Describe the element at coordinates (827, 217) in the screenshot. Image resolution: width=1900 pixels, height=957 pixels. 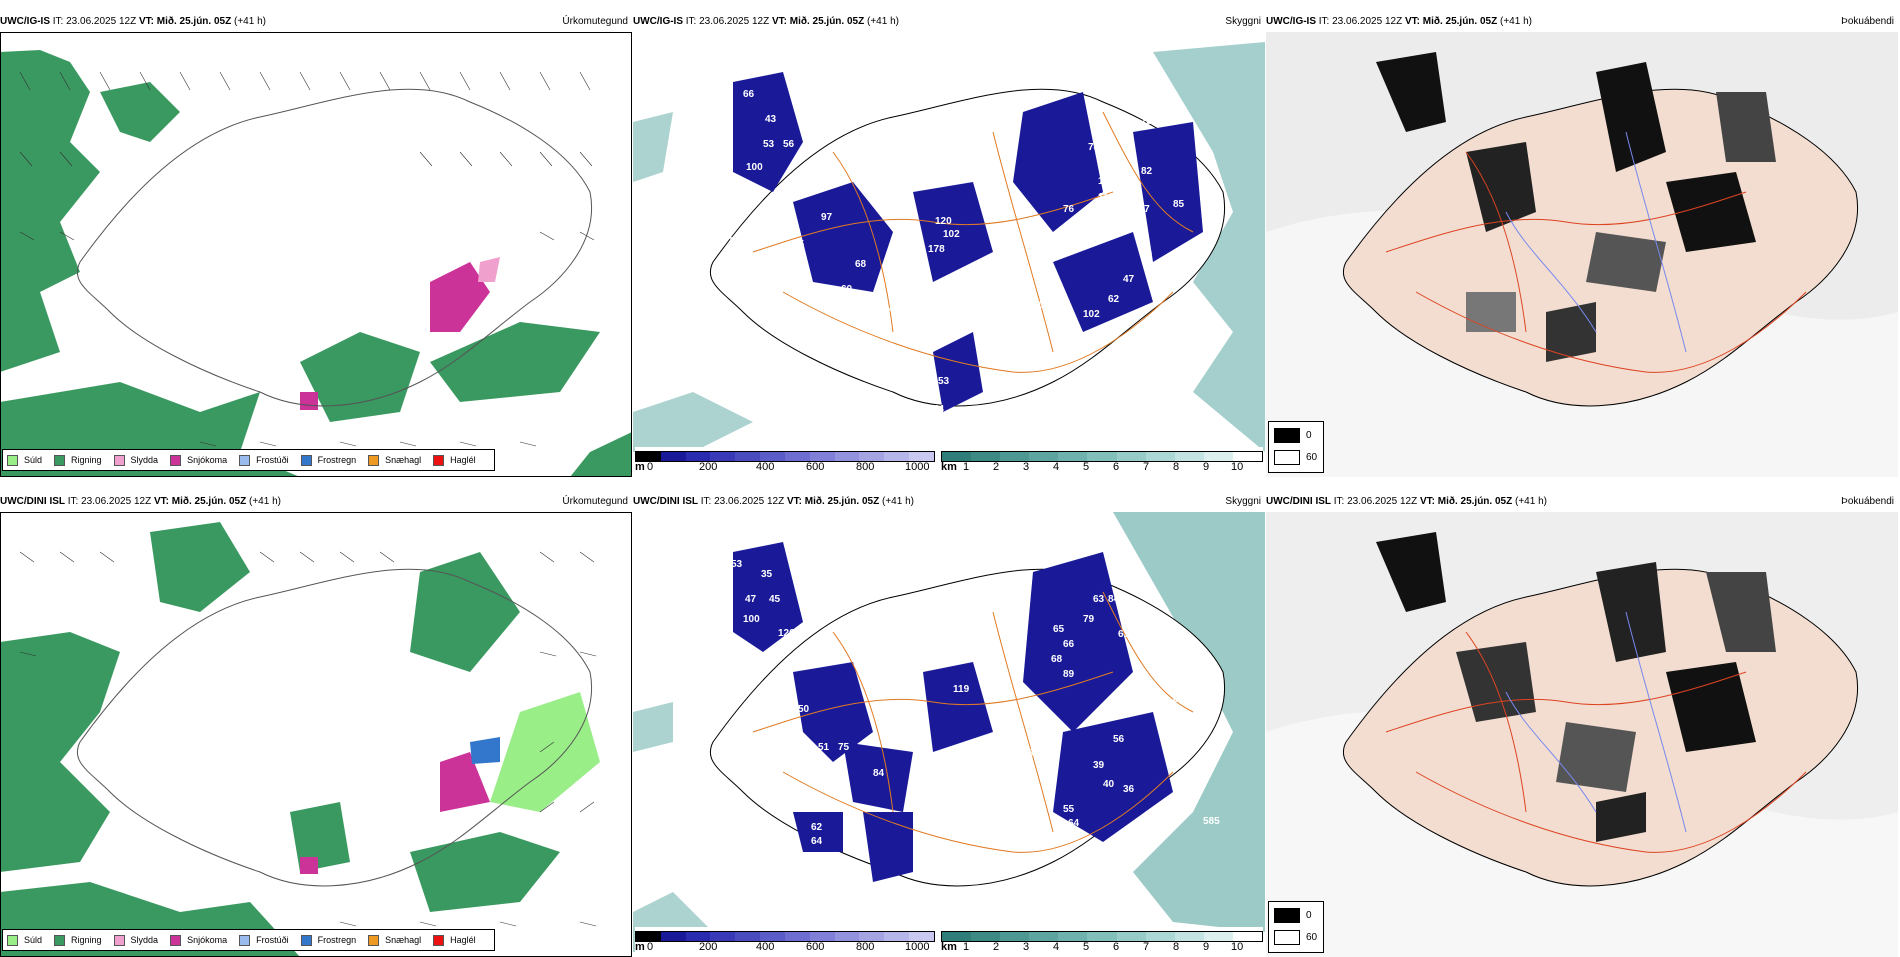
I see `ceiling-value: 97` at that location.